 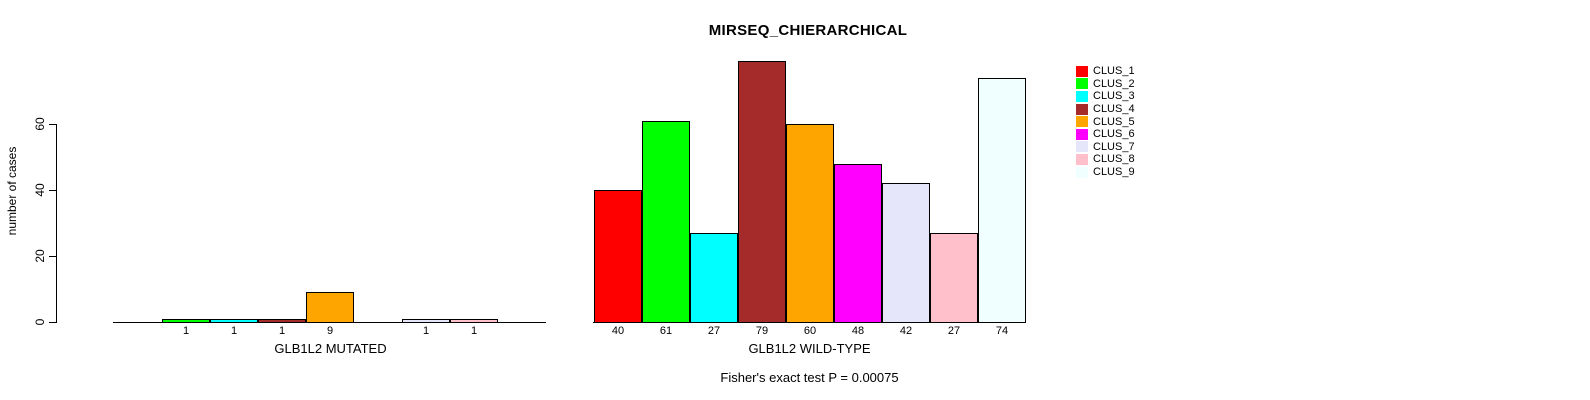 What do you see at coordinates (762, 331) in the screenshot?
I see `bar-value-label: 79` at bounding box center [762, 331].